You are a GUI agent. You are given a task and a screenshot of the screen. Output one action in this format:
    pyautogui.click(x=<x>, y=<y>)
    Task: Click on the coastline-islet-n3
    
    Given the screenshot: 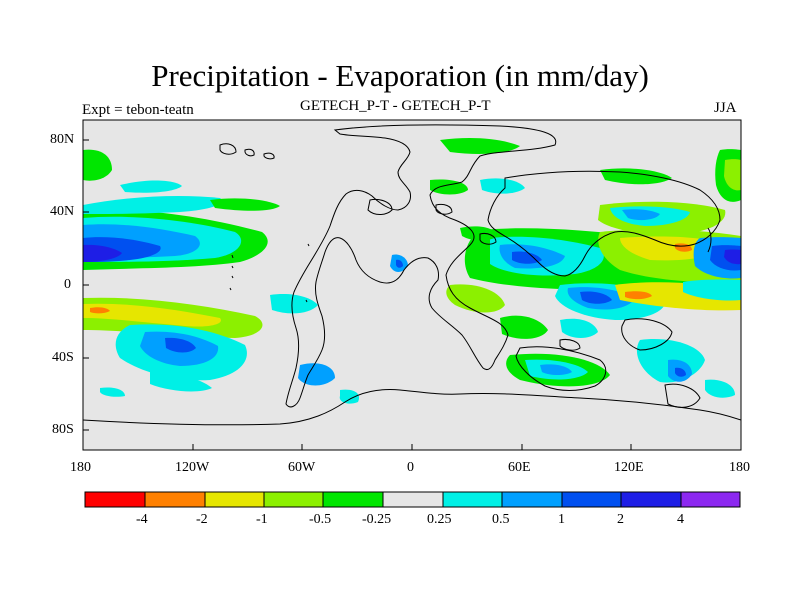 What is the action you would take?
    pyautogui.click(x=269, y=156)
    